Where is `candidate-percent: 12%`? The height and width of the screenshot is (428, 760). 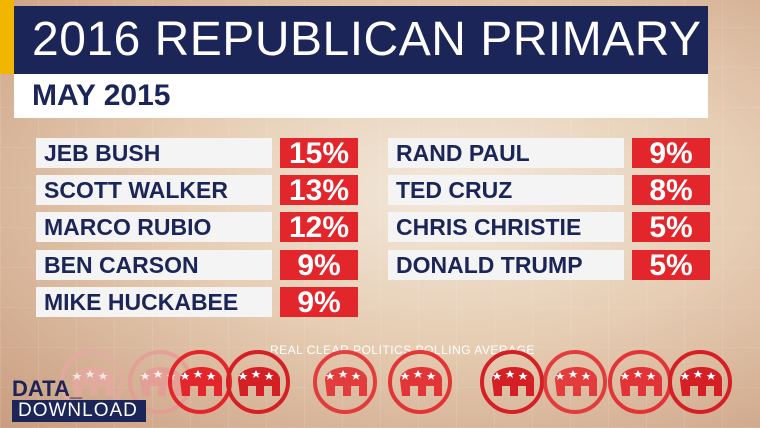 candidate-percent: 12% is located at coordinates (319, 227).